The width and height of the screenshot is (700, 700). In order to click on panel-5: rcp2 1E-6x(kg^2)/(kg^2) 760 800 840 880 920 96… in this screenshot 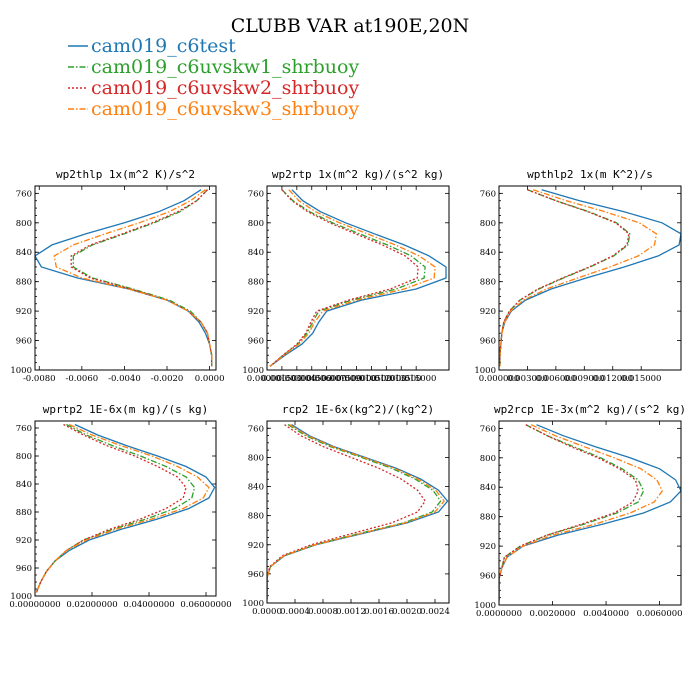, I will do `click(346, 510)`.